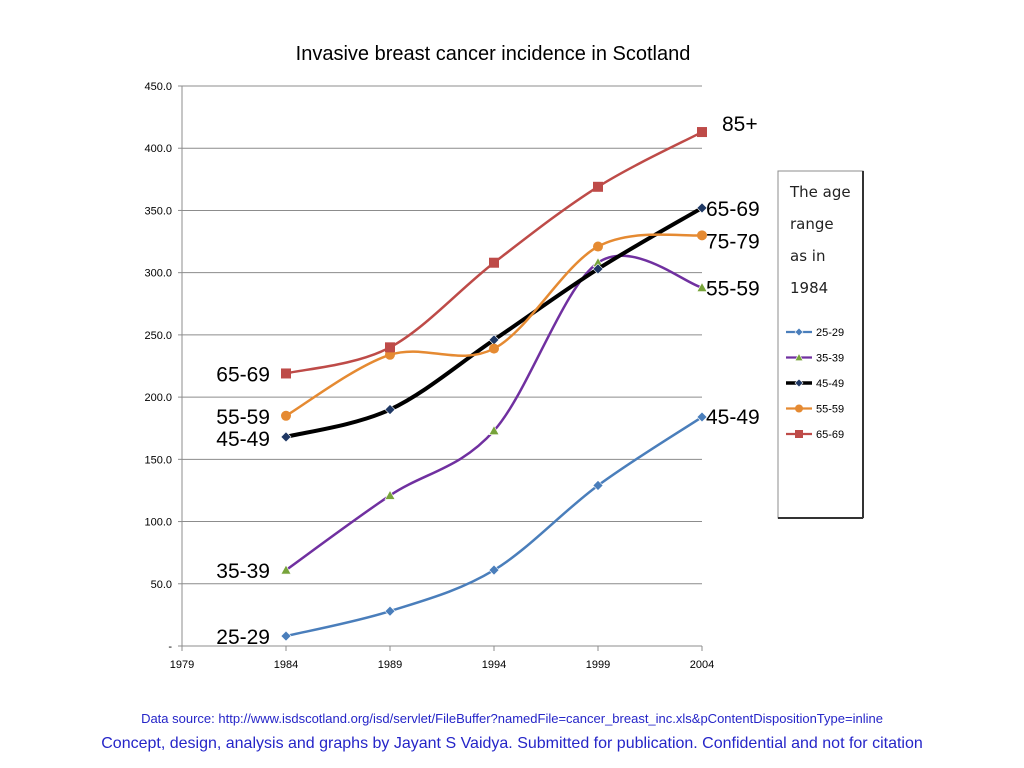 This screenshot has height=768, width=1024. What do you see at coordinates (286, 665) in the screenshot?
I see `x-tick-label: 1984` at bounding box center [286, 665].